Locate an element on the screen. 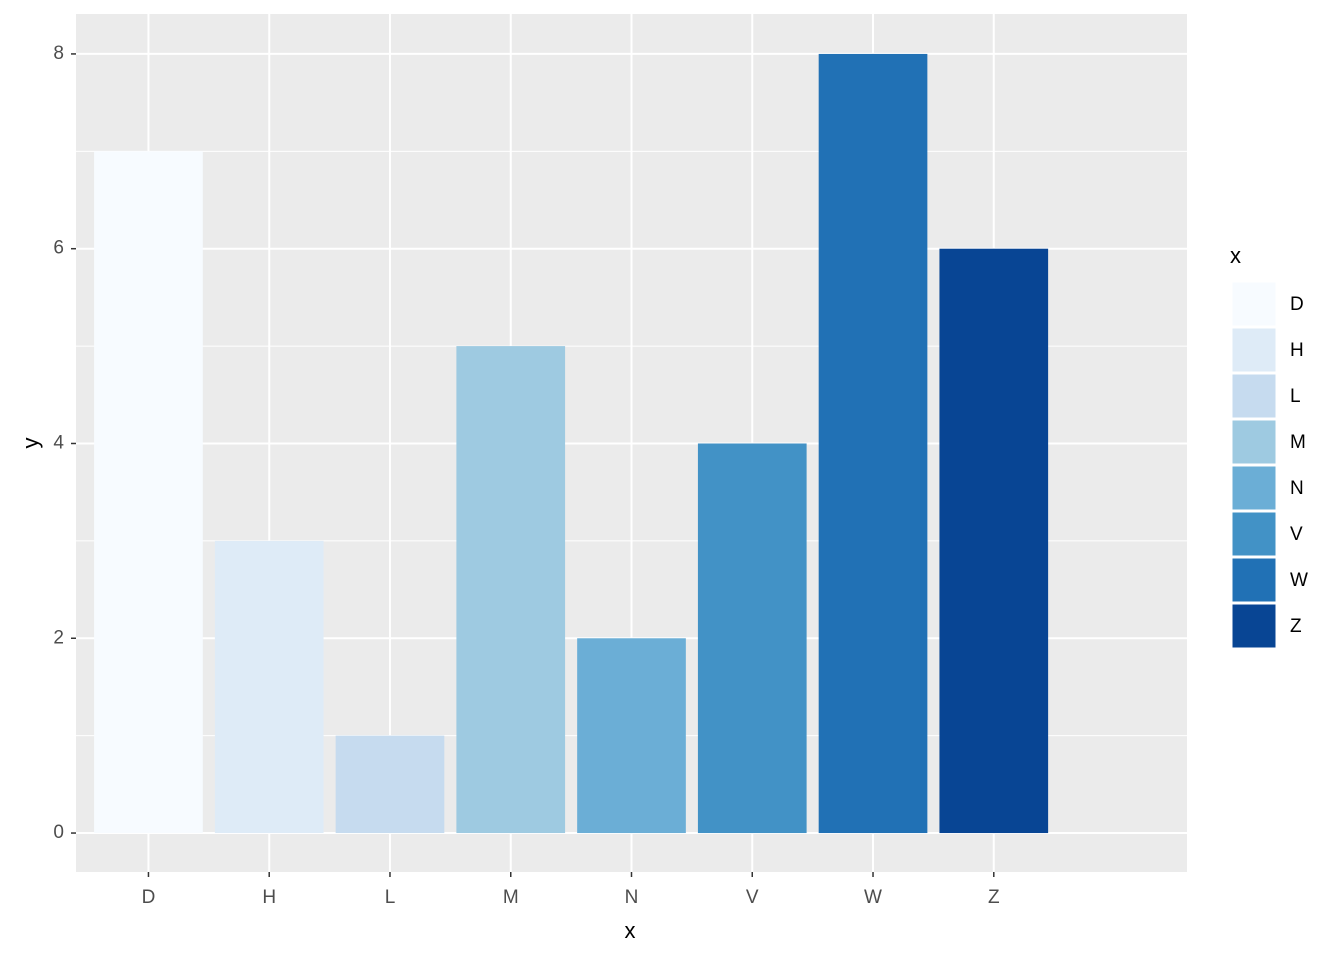 The height and width of the screenshot is (960, 1344). x-tick-label: N is located at coordinates (632, 897).